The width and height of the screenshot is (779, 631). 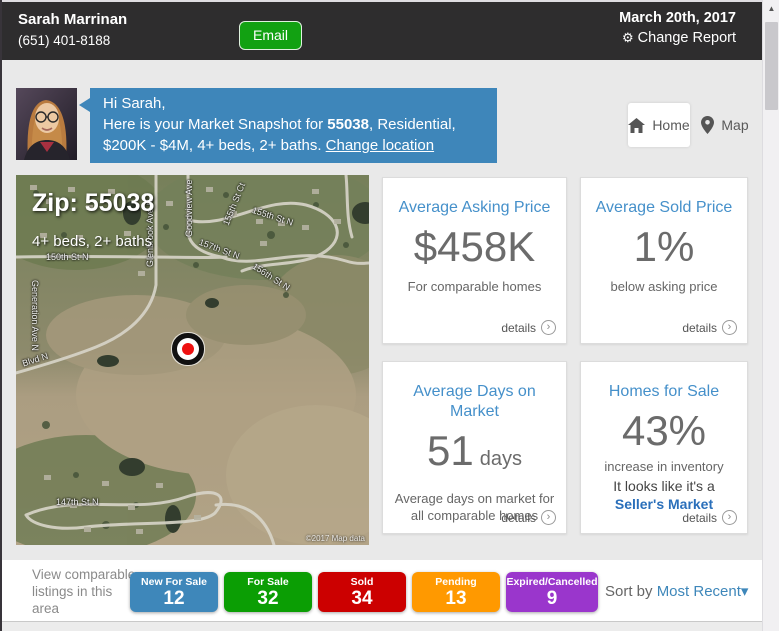 I want to click on filter-count: 9, so click(x=552, y=598).